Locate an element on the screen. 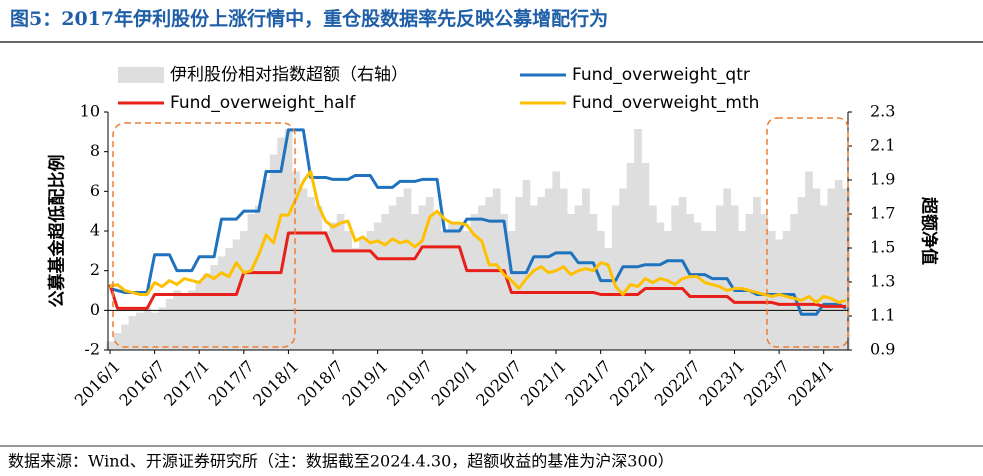 This screenshot has height=476, width=983. y-tick-label: 10 is located at coordinates (90, 111).